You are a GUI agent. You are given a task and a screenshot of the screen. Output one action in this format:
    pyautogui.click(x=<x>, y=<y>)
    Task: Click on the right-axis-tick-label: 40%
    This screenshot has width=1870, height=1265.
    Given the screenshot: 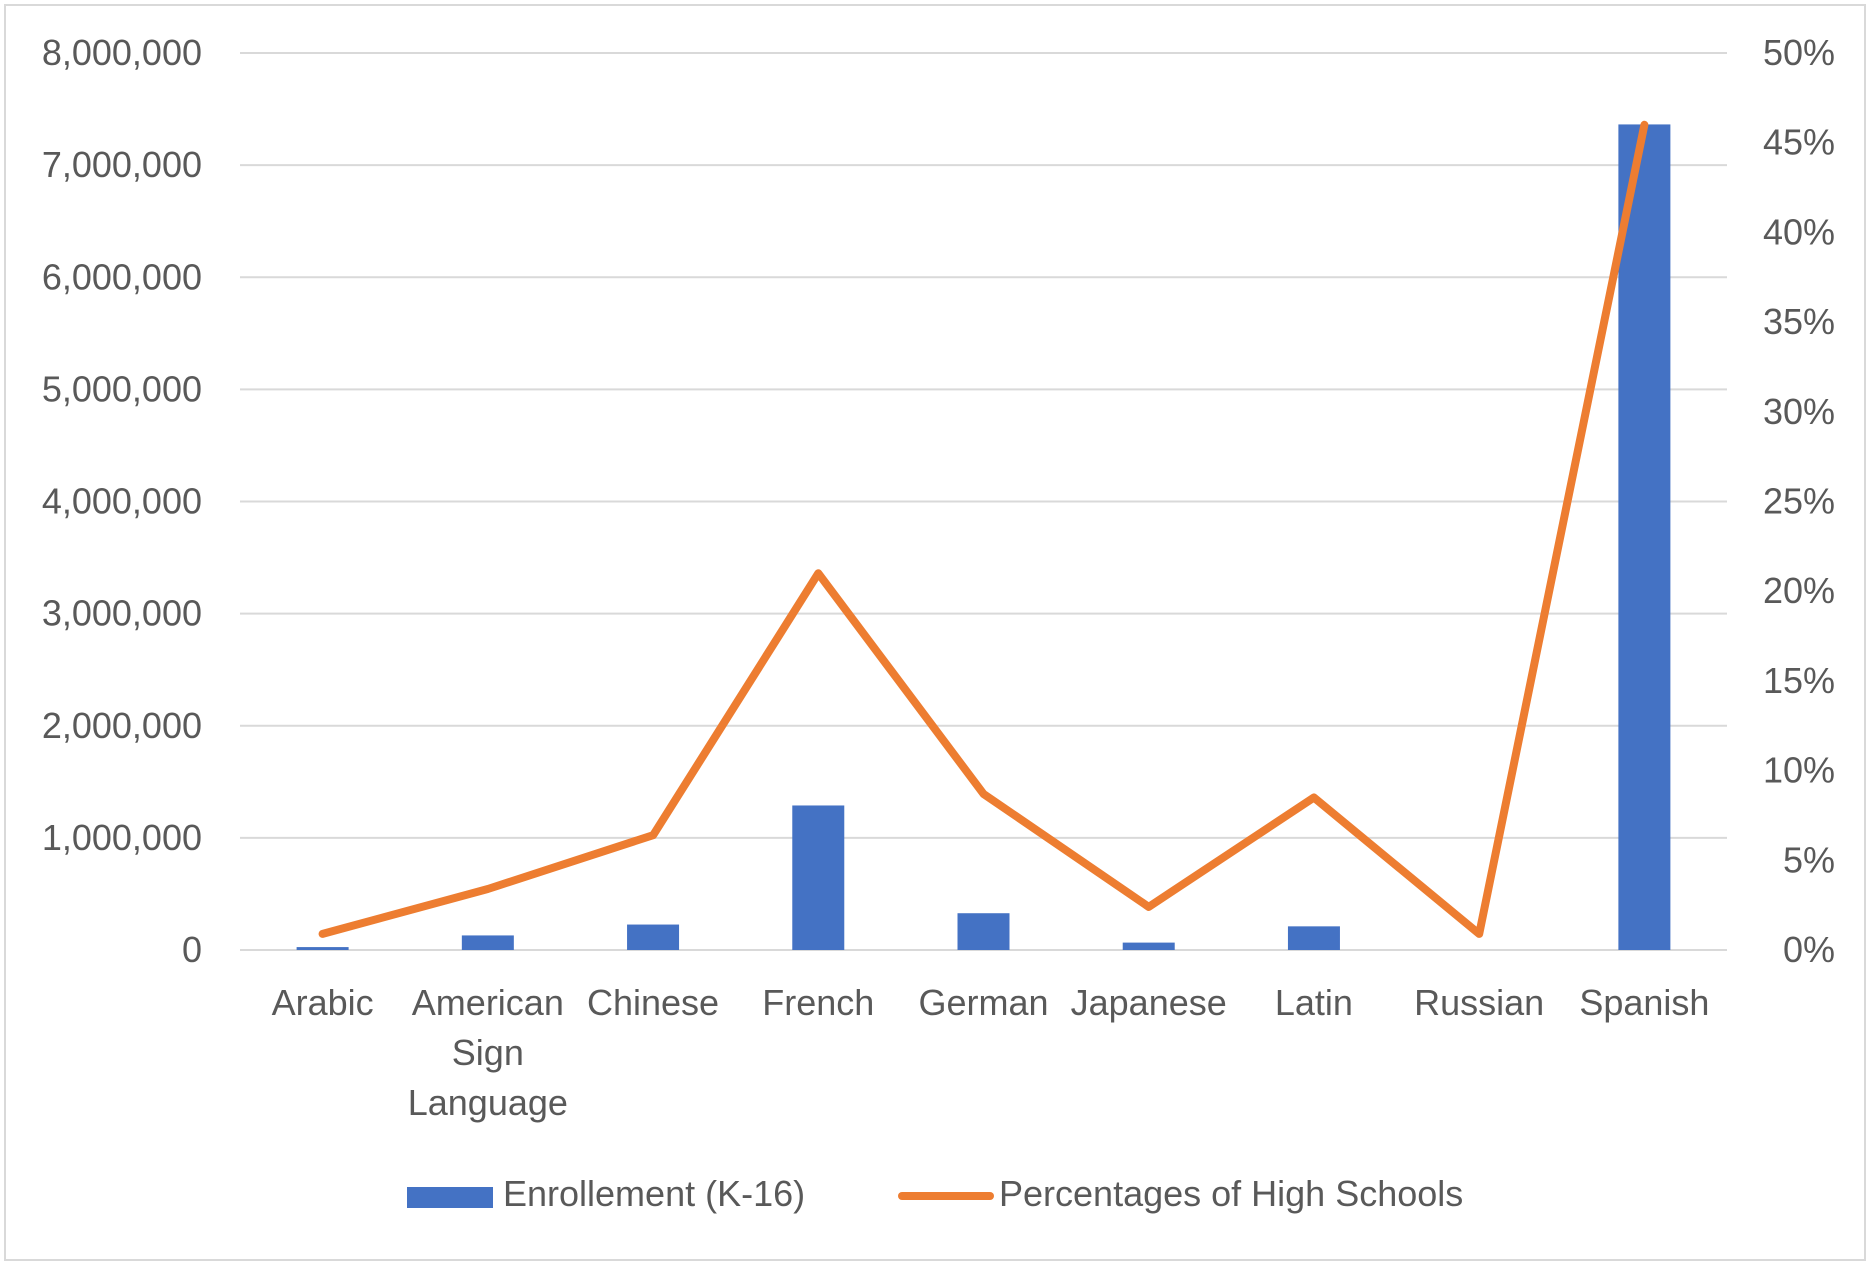 What is the action you would take?
    pyautogui.click(x=1799, y=231)
    